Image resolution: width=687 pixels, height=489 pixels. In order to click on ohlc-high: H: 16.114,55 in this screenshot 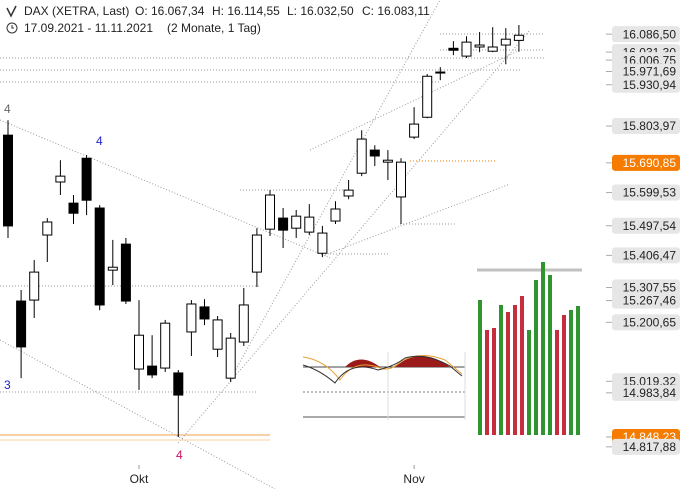, I will do `click(246, 11)`.